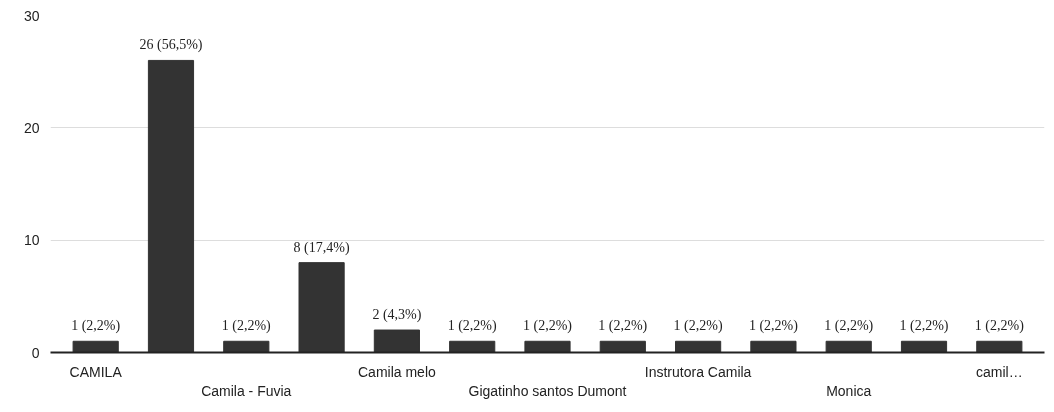 The image size is (1054, 412). What do you see at coordinates (397, 315) in the screenshot?
I see `data-label: 2 (4,3%)` at bounding box center [397, 315].